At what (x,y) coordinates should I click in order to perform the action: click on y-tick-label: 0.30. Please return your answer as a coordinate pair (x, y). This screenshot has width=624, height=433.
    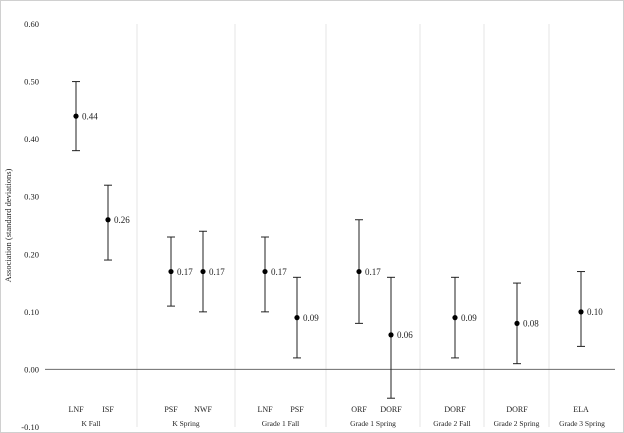
    Looking at the image, I should click on (31, 197).